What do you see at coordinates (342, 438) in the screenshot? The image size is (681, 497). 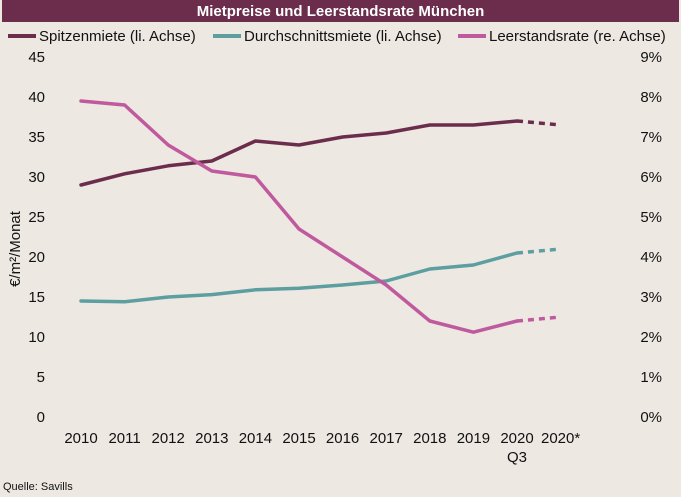 I see `x-tick-label: 2016` at bounding box center [342, 438].